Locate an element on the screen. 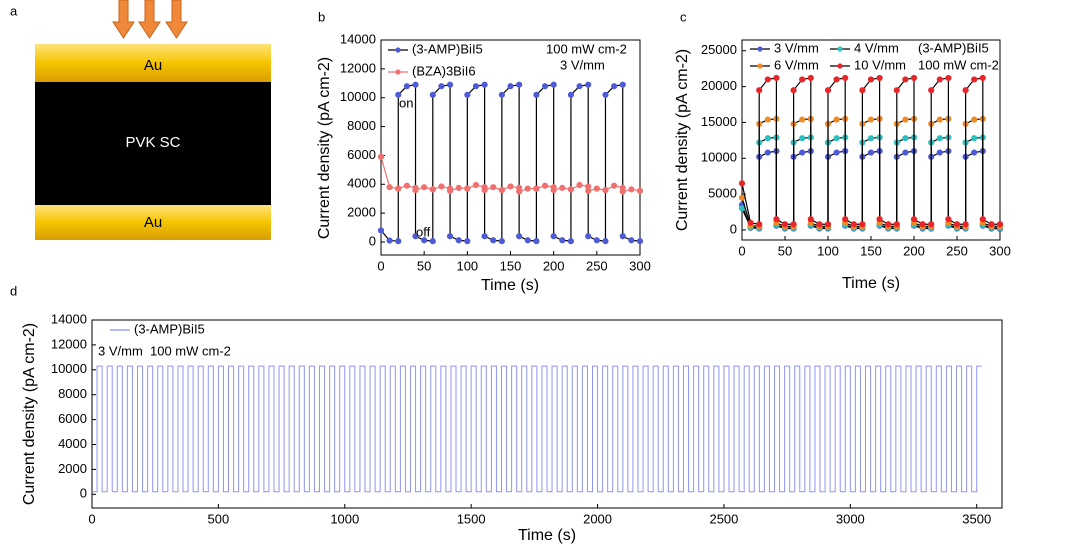 The image size is (1080, 553). y-tick-label: 0 is located at coordinates (83, 493).